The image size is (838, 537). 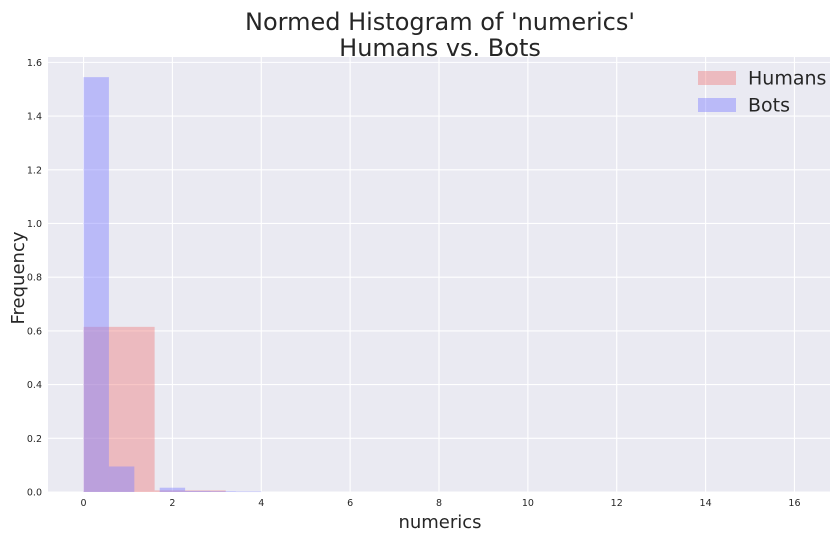 What do you see at coordinates (261, 503) in the screenshot?
I see `x-tick-label: 4` at bounding box center [261, 503].